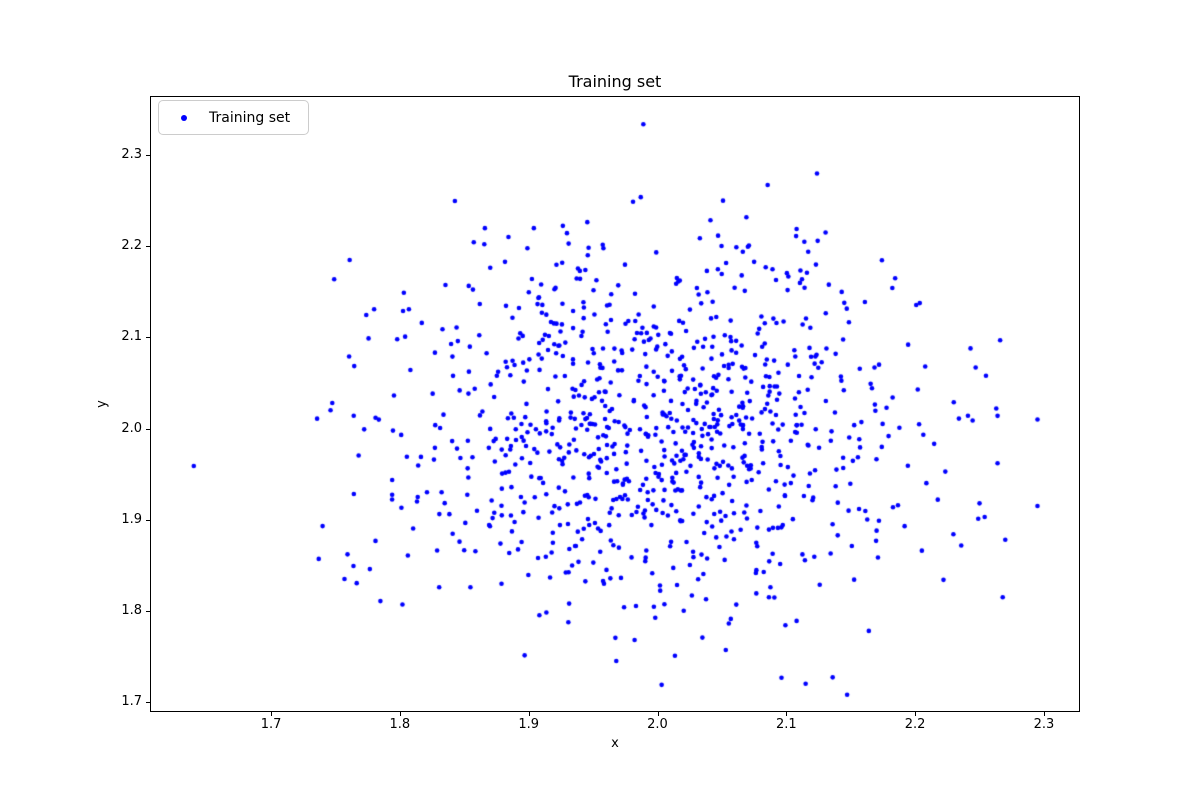 The image size is (1200, 800). What do you see at coordinates (131, 428) in the screenshot?
I see `y-tick-label: 2.0` at bounding box center [131, 428].